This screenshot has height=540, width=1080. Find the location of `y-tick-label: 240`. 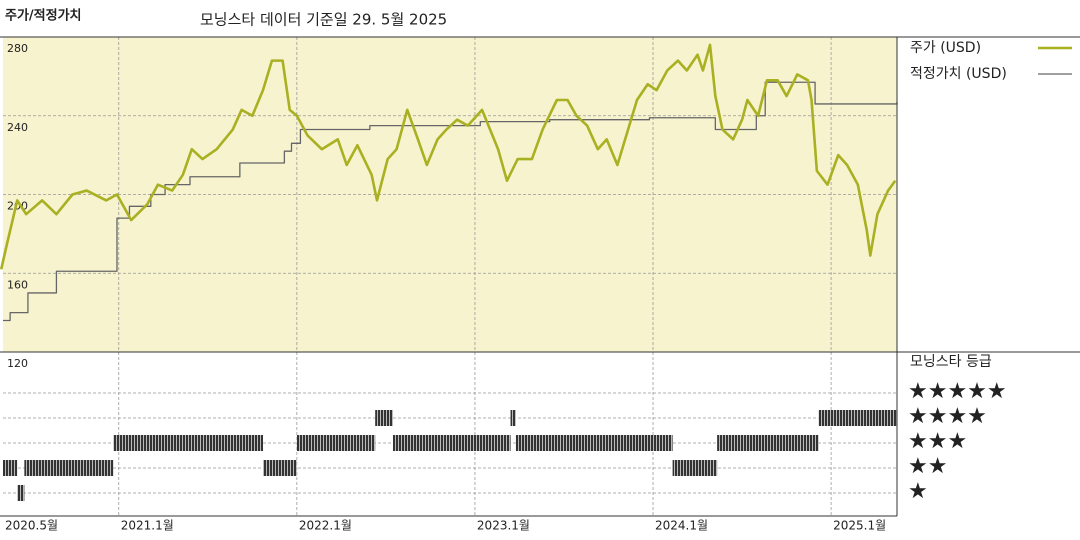

y-tick-label: 240 is located at coordinates (17, 127).